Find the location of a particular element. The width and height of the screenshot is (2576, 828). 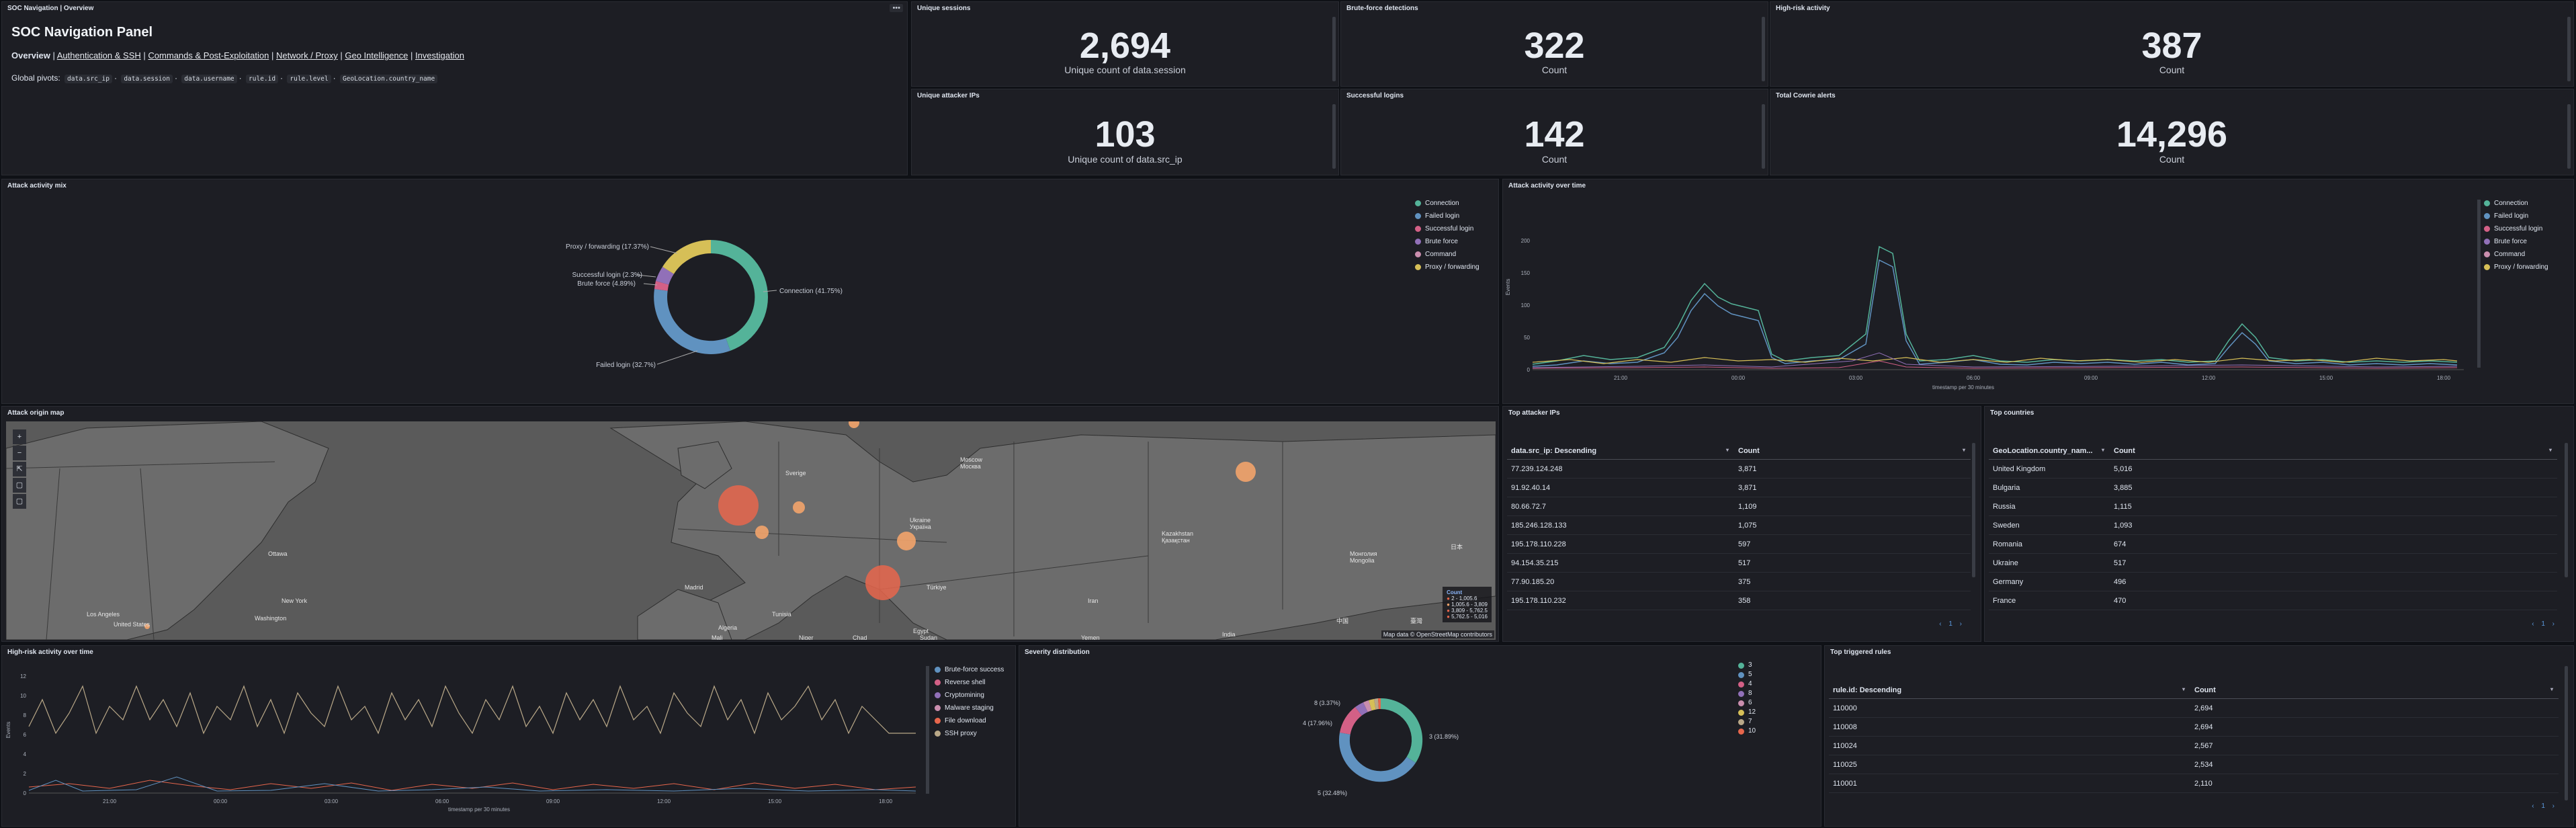

table-row: 195.178.110.228 597 is located at coordinates (1739, 544).